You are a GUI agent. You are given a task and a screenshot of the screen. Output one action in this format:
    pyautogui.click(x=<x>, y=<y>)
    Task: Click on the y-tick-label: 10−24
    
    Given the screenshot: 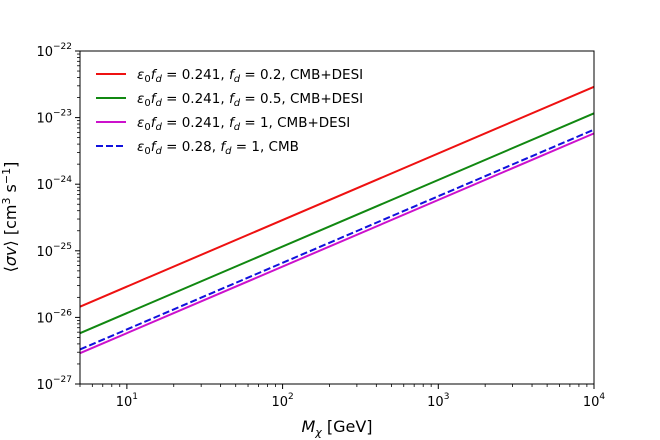 What is the action you would take?
    pyautogui.click(x=54, y=184)
    